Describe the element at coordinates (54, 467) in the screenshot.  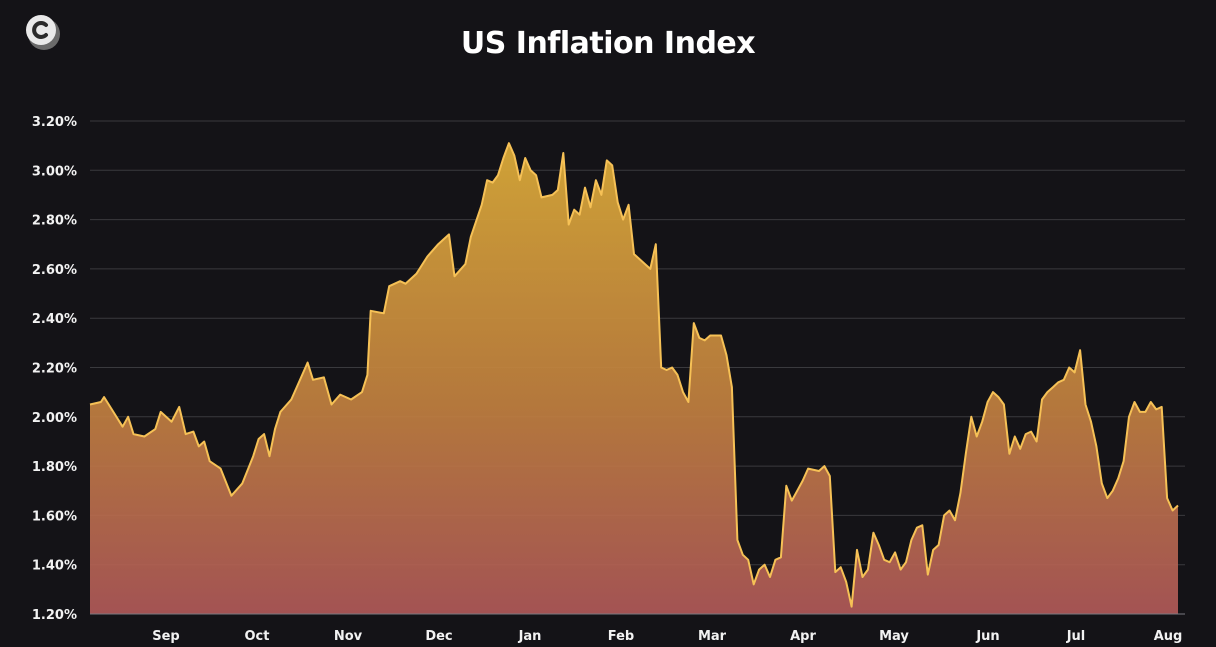
I see `y-tick-label: 1.80%` at that location.